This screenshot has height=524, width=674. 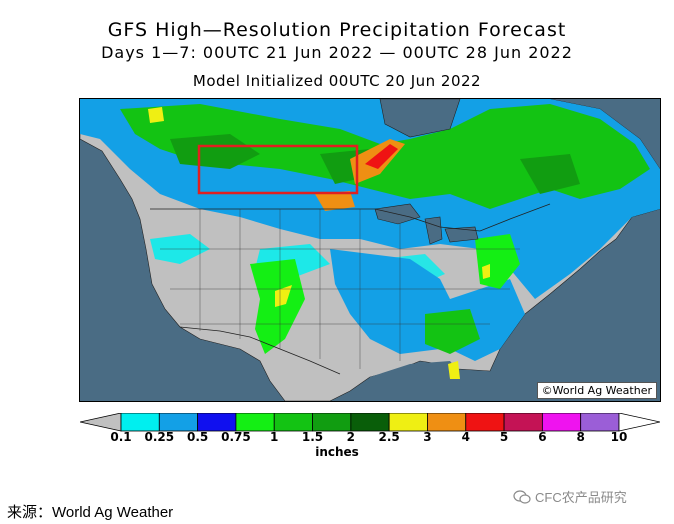 I want to click on legend-tick-label: 10, so click(x=619, y=437).